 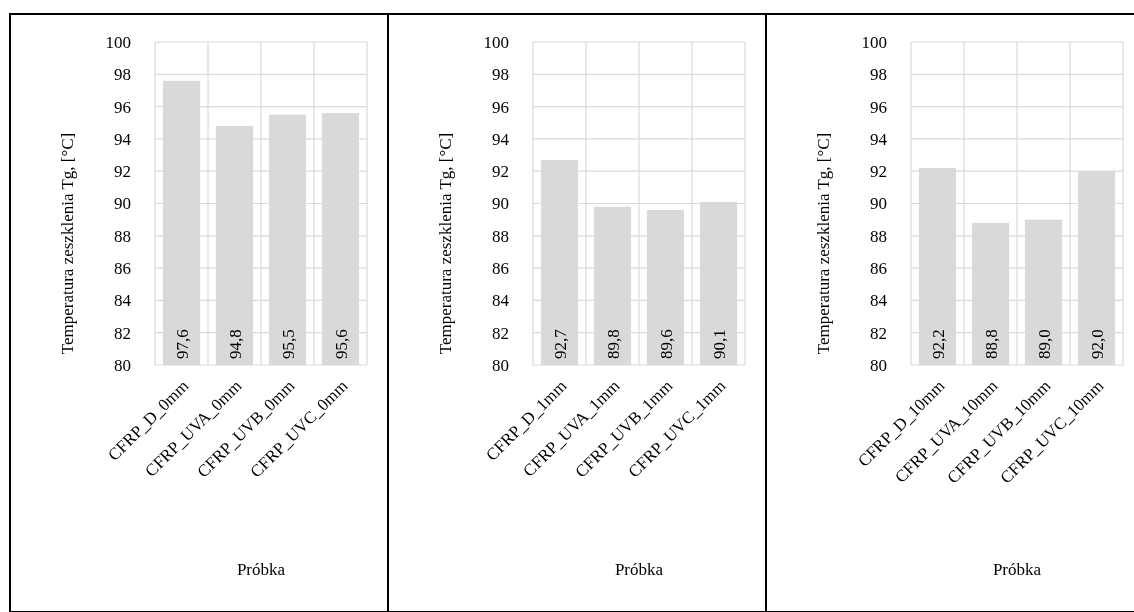 I want to click on data-label: 97,6, so click(x=182, y=344).